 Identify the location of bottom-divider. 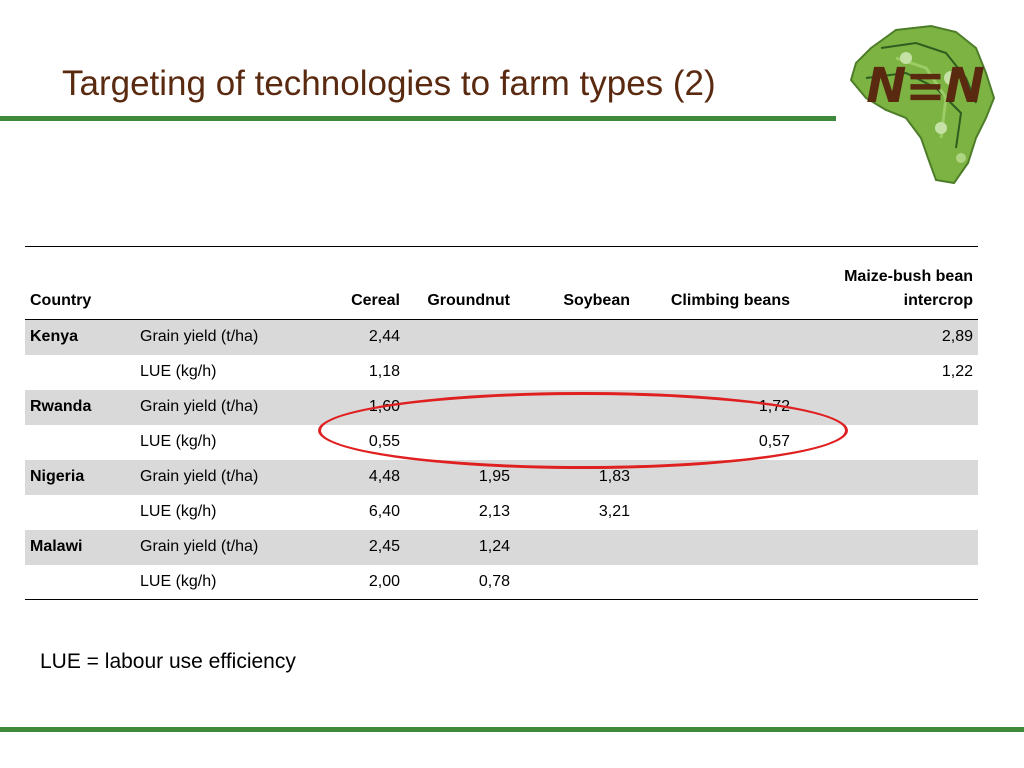
(512, 729).